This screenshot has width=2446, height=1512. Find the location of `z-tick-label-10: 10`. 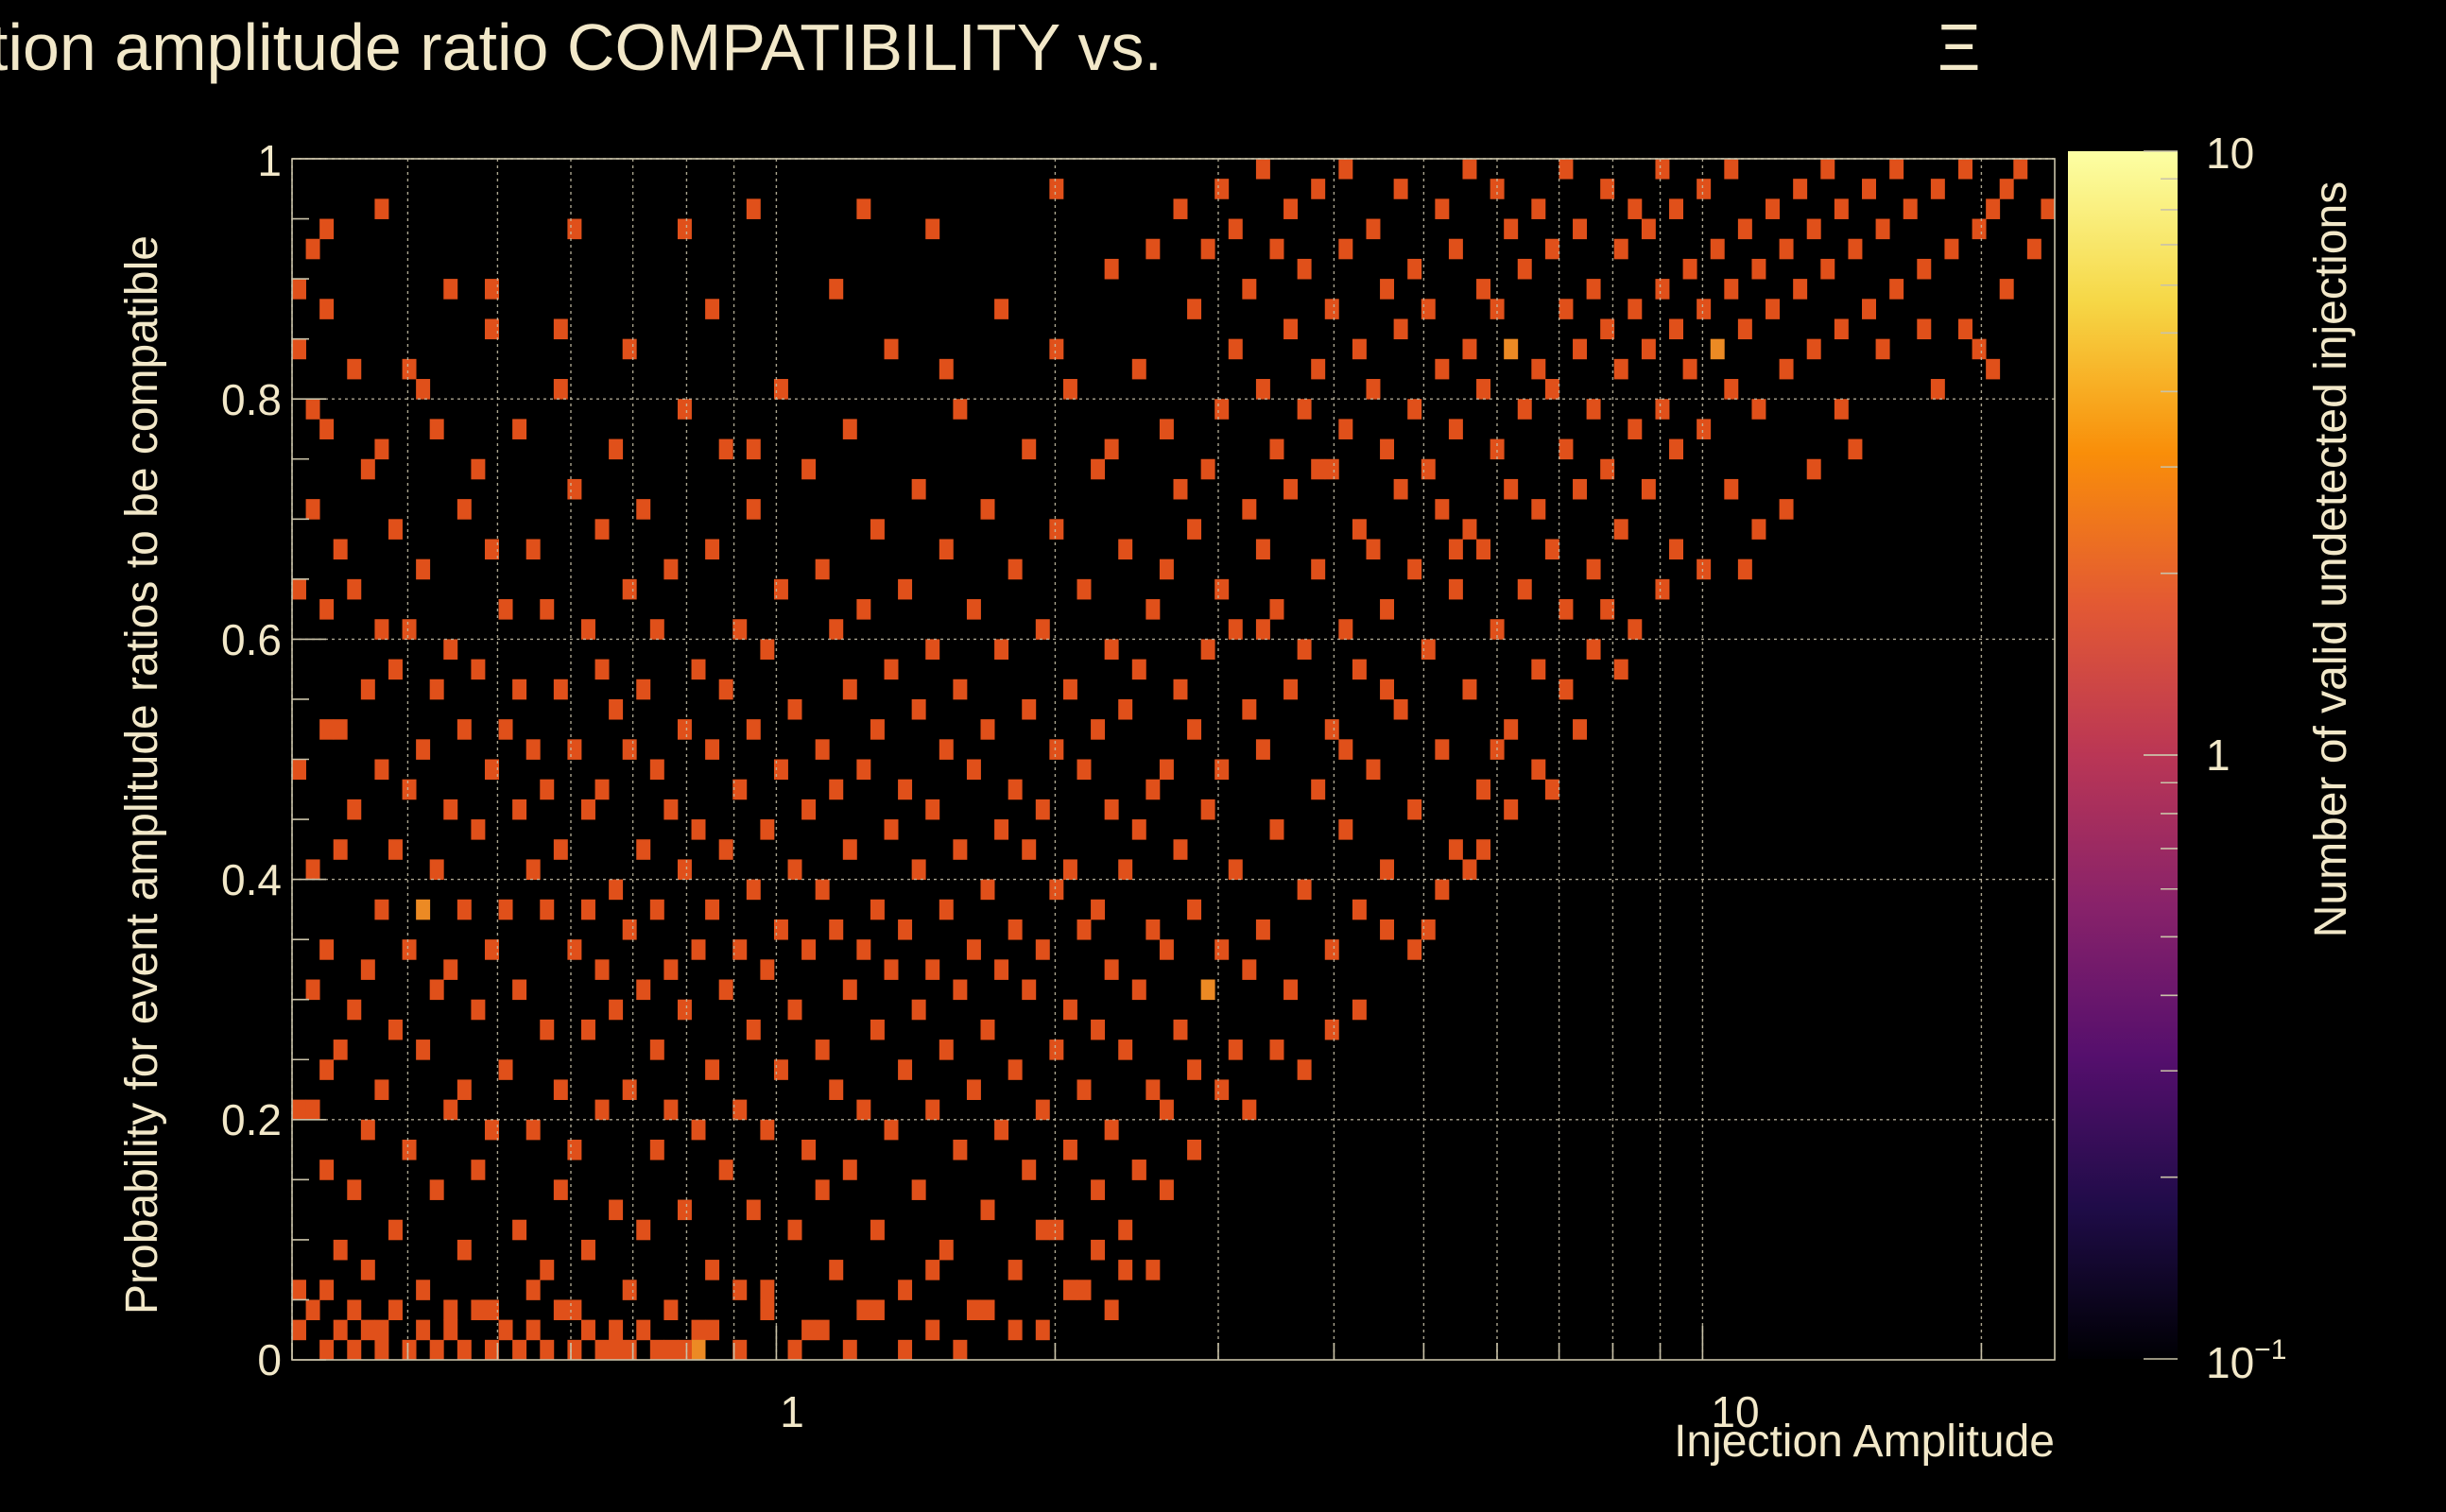

z-tick-label-10: 10 is located at coordinates (2230, 153).